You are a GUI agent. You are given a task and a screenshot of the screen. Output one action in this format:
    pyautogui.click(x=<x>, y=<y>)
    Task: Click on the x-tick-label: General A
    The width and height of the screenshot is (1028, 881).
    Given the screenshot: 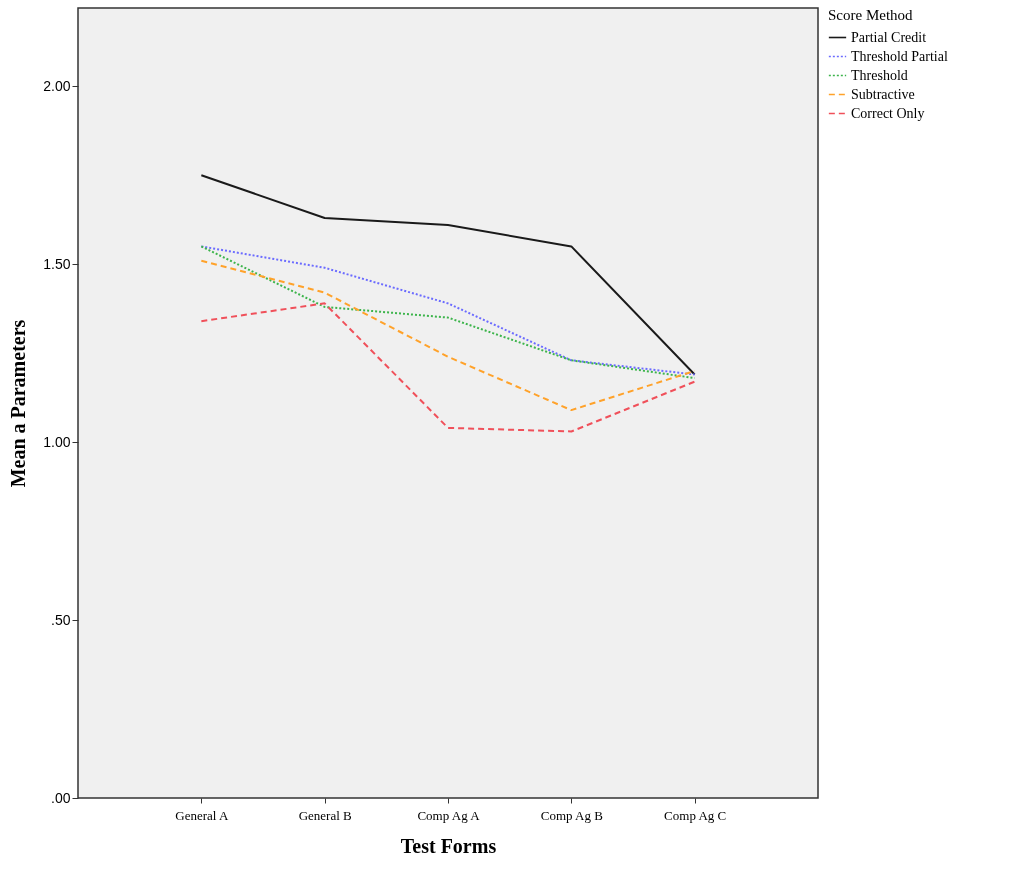 What is the action you would take?
    pyautogui.click(x=202, y=815)
    